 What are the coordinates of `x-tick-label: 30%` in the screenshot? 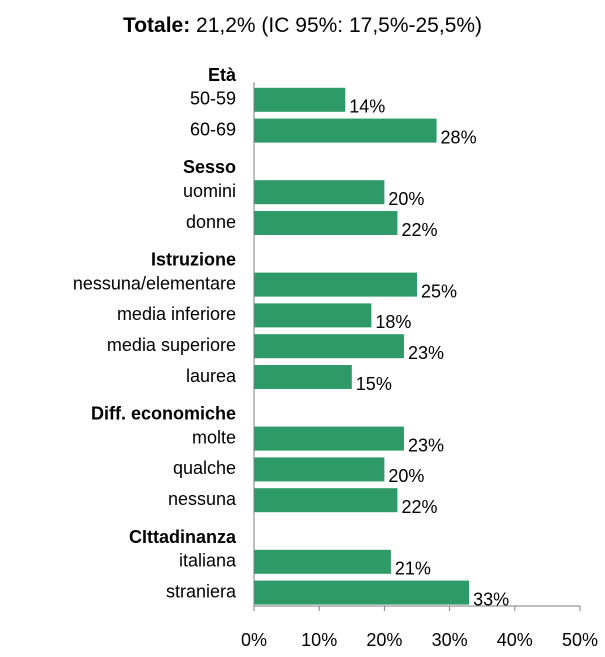 It's located at (450, 640).